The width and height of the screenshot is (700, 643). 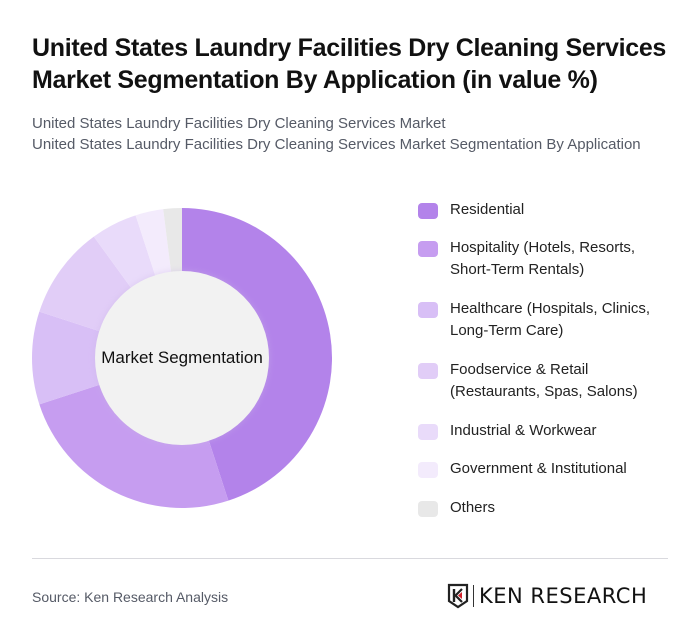 What do you see at coordinates (563, 596) in the screenshot?
I see `logo-text: KEN RESEARCH` at bounding box center [563, 596].